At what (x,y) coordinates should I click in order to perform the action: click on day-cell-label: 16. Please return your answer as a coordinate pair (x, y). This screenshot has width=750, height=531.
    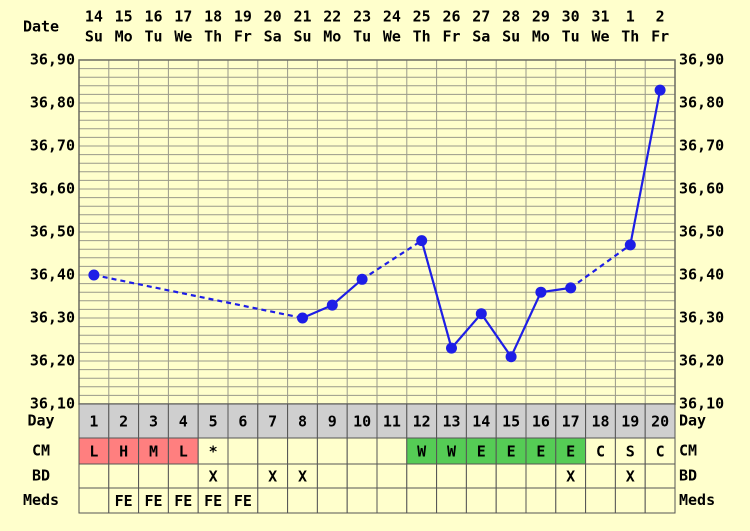
    Looking at the image, I should click on (541, 422).